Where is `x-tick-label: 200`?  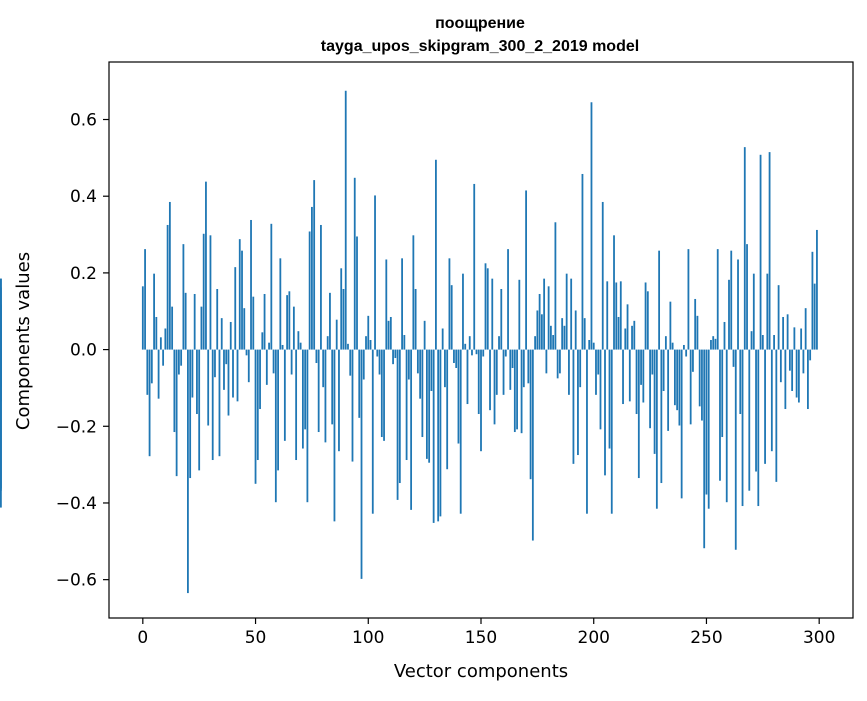
x-tick-label: 200 is located at coordinates (594, 638).